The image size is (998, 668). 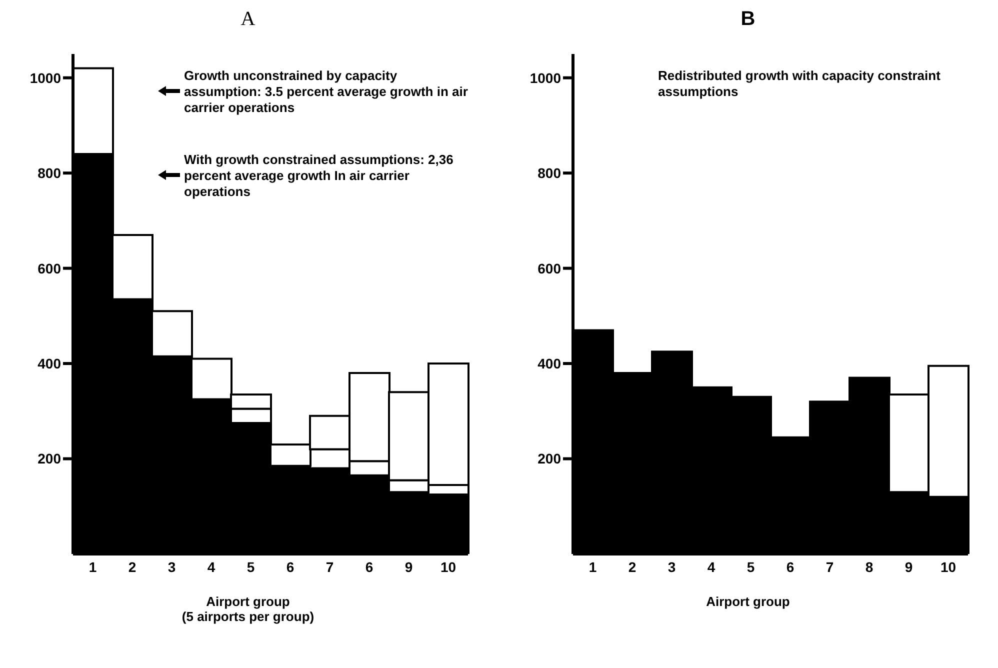 What do you see at coordinates (326, 92) in the screenshot?
I see `annotation: Growth unconstrained by capacity assumption: 3.5 percent average growth in air carrier operations` at bounding box center [326, 92].